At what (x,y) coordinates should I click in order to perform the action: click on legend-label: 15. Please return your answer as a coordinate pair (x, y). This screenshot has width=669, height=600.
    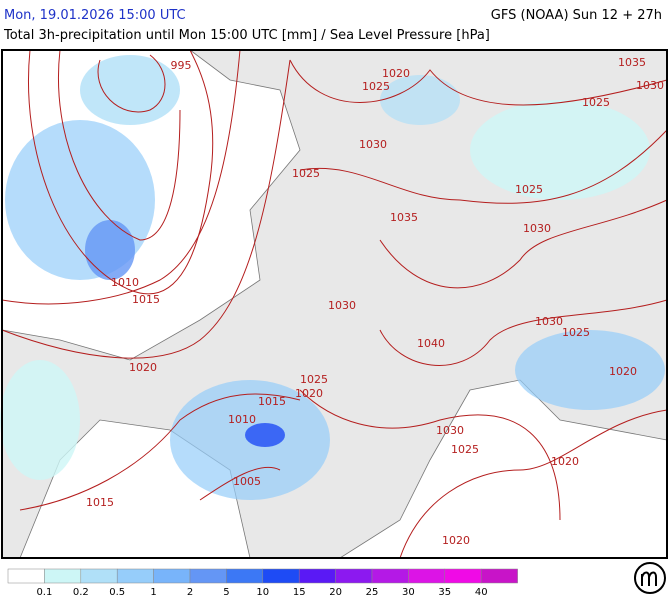
    Looking at the image, I should click on (299, 592).